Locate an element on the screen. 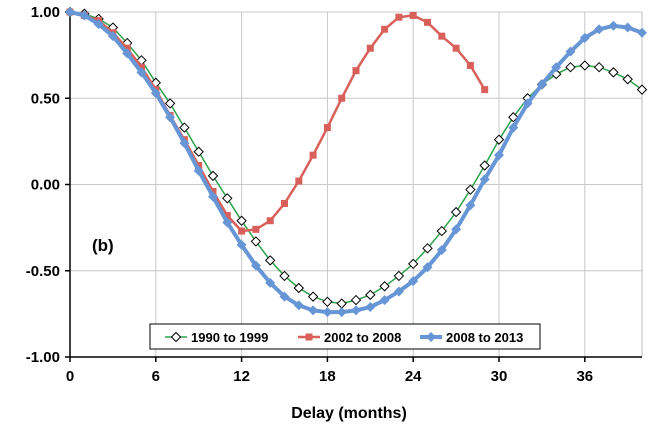 This screenshot has width=657, height=431. y-tick-label-0: 1.00 is located at coordinates (45, 12).